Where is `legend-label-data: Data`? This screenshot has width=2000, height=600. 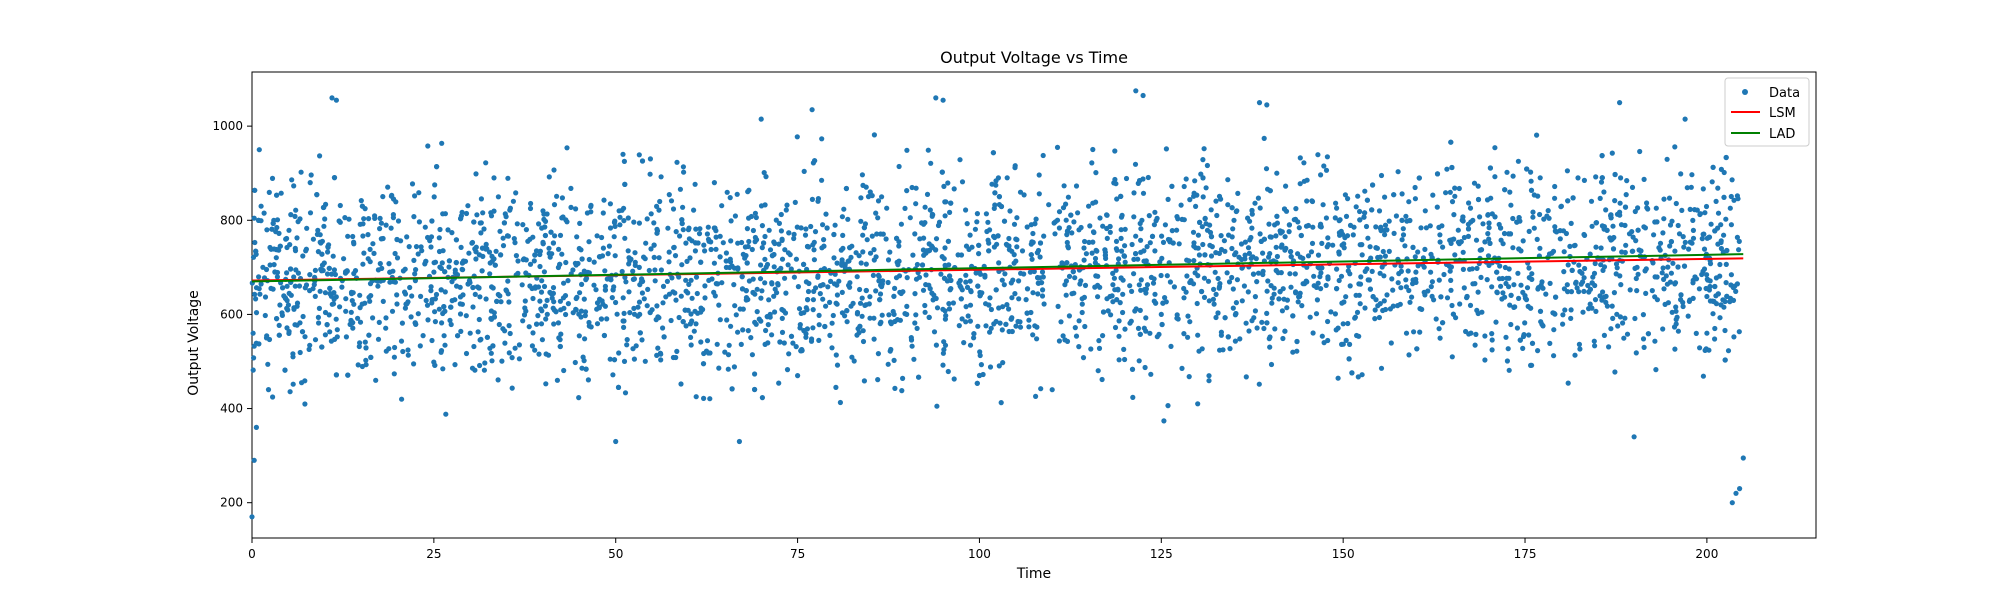
legend-label-data: Data is located at coordinates (1784, 93).